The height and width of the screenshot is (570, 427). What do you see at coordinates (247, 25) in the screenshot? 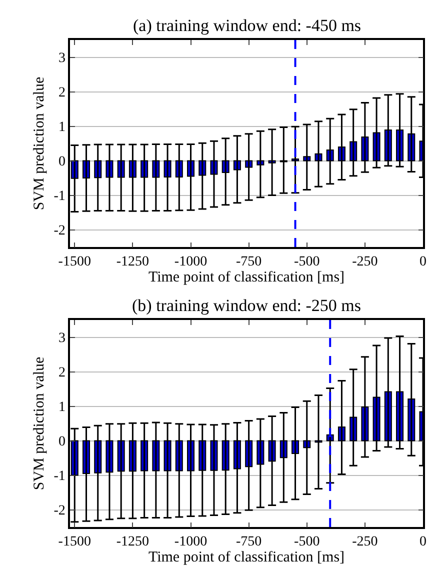
I see `chart-title: (a) training window end: -450 ms` at bounding box center [247, 25].